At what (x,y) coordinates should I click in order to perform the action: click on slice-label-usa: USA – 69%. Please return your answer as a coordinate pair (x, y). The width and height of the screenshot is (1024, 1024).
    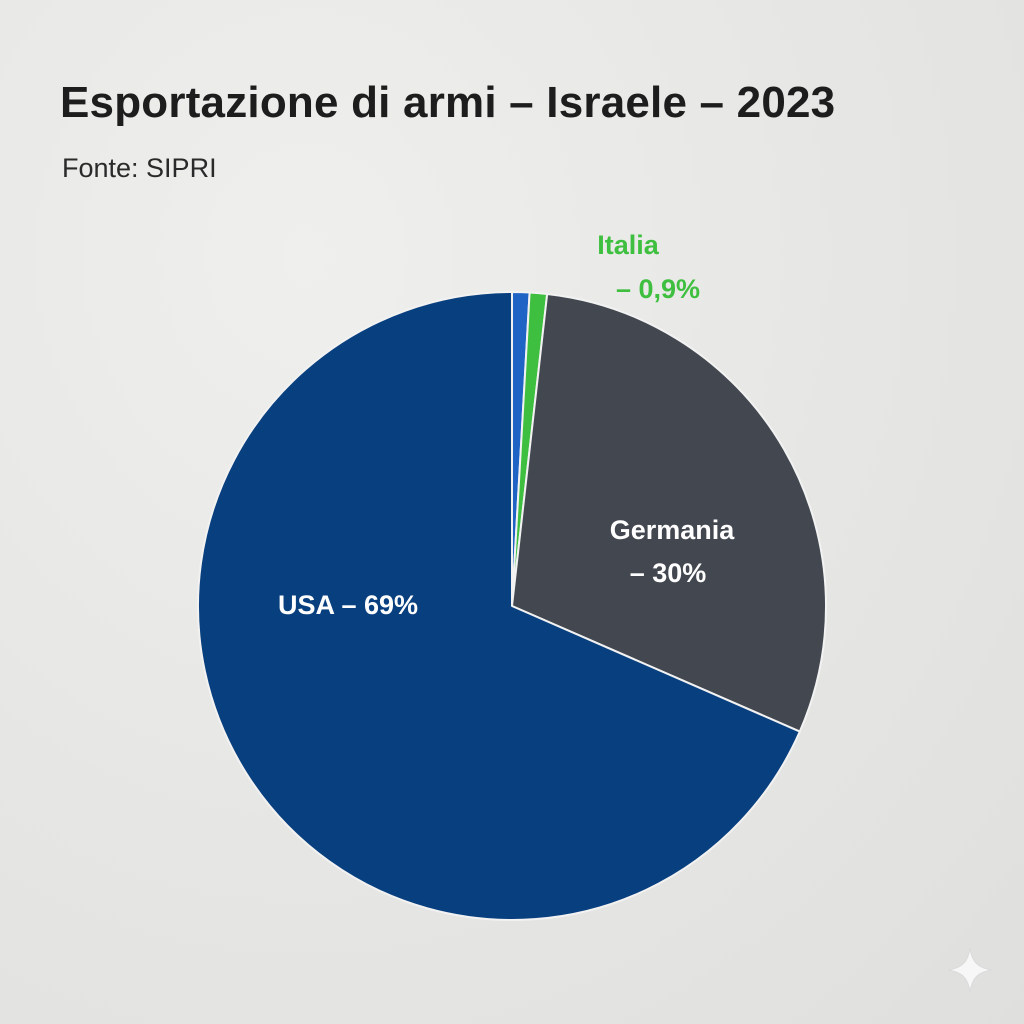
    Looking at the image, I should click on (348, 605).